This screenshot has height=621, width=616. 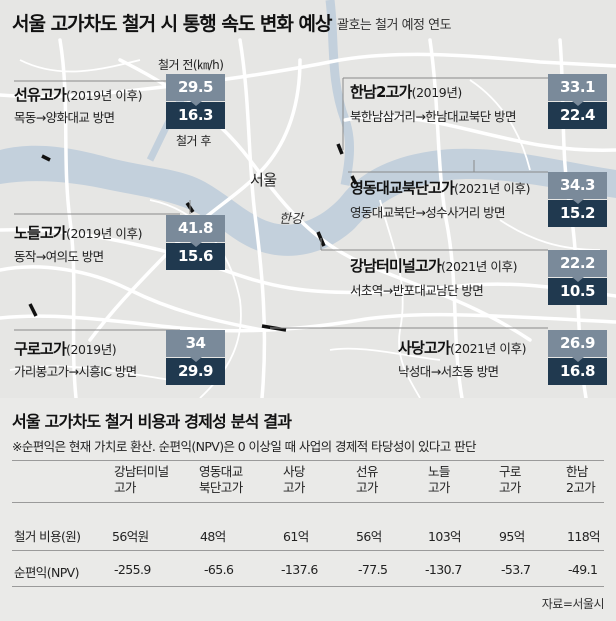 What do you see at coordinates (219, 569) in the screenshot?
I see `table-cell: -65.6` at bounding box center [219, 569].